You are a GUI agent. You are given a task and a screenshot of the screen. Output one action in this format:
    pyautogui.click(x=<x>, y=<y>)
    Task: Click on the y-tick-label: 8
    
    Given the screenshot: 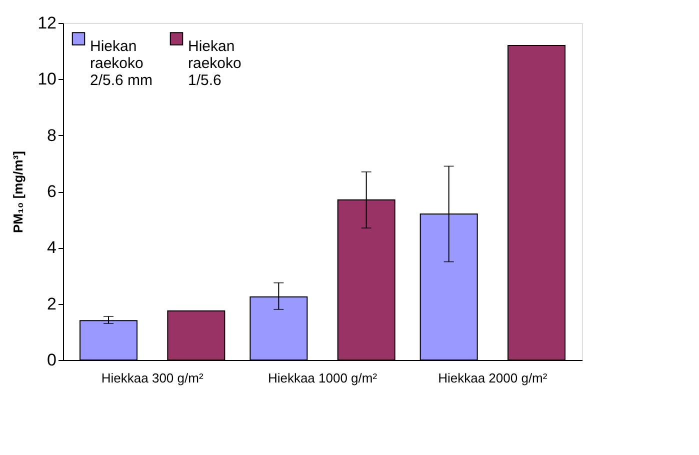 What is the action you would take?
    pyautogui.click(x=51, y=135)
    